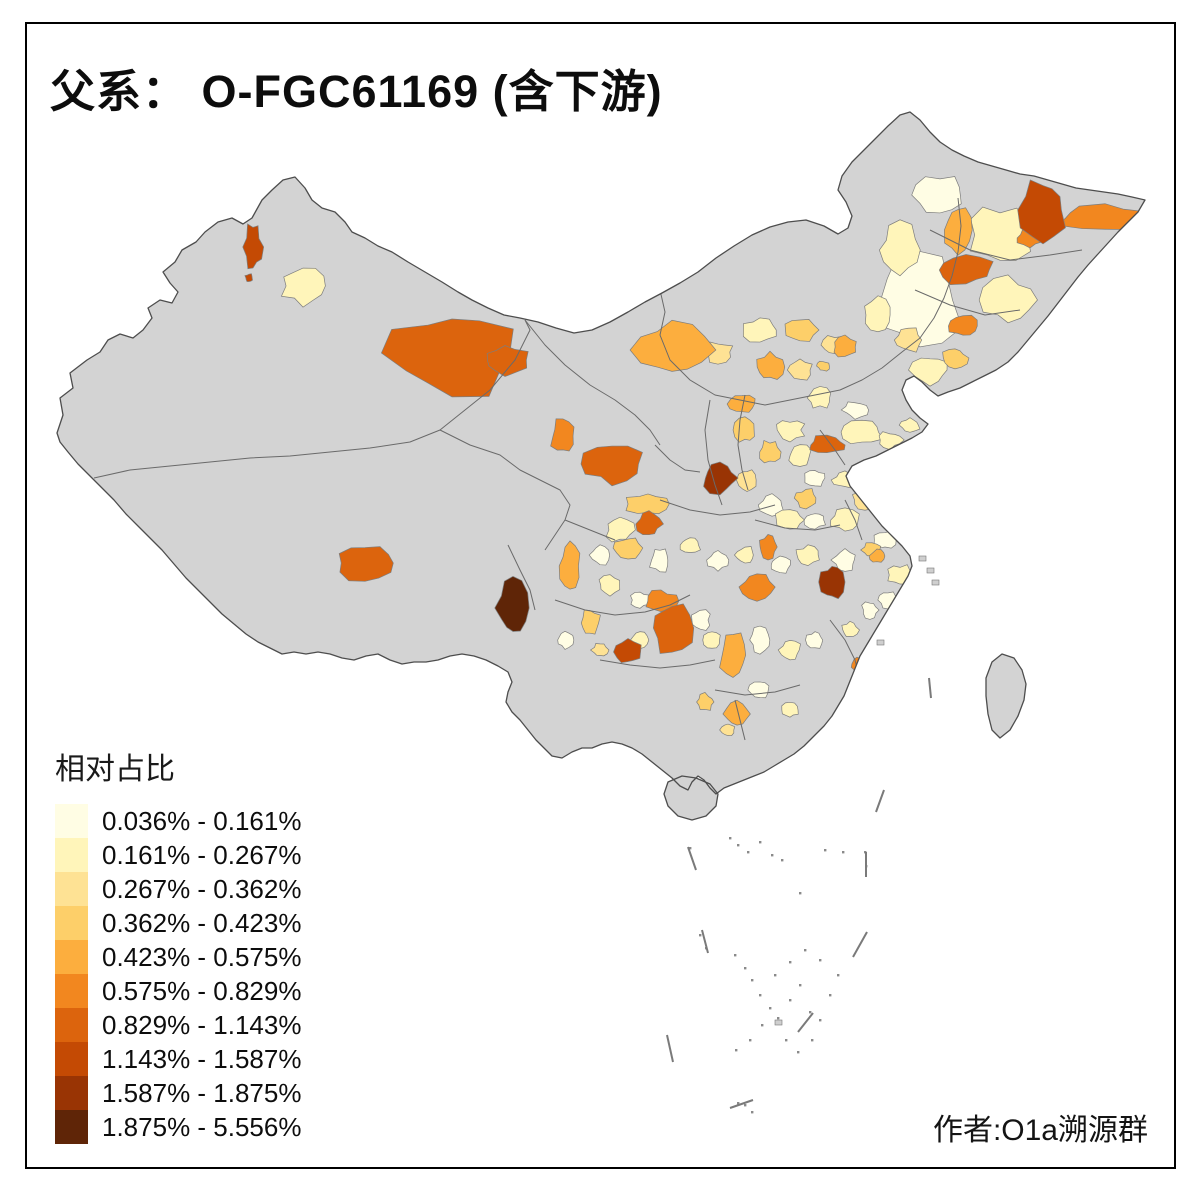 The image size is (1200, 1200). I want to click on legend-label: 0.267% - 0.362%, so click(202, 888).